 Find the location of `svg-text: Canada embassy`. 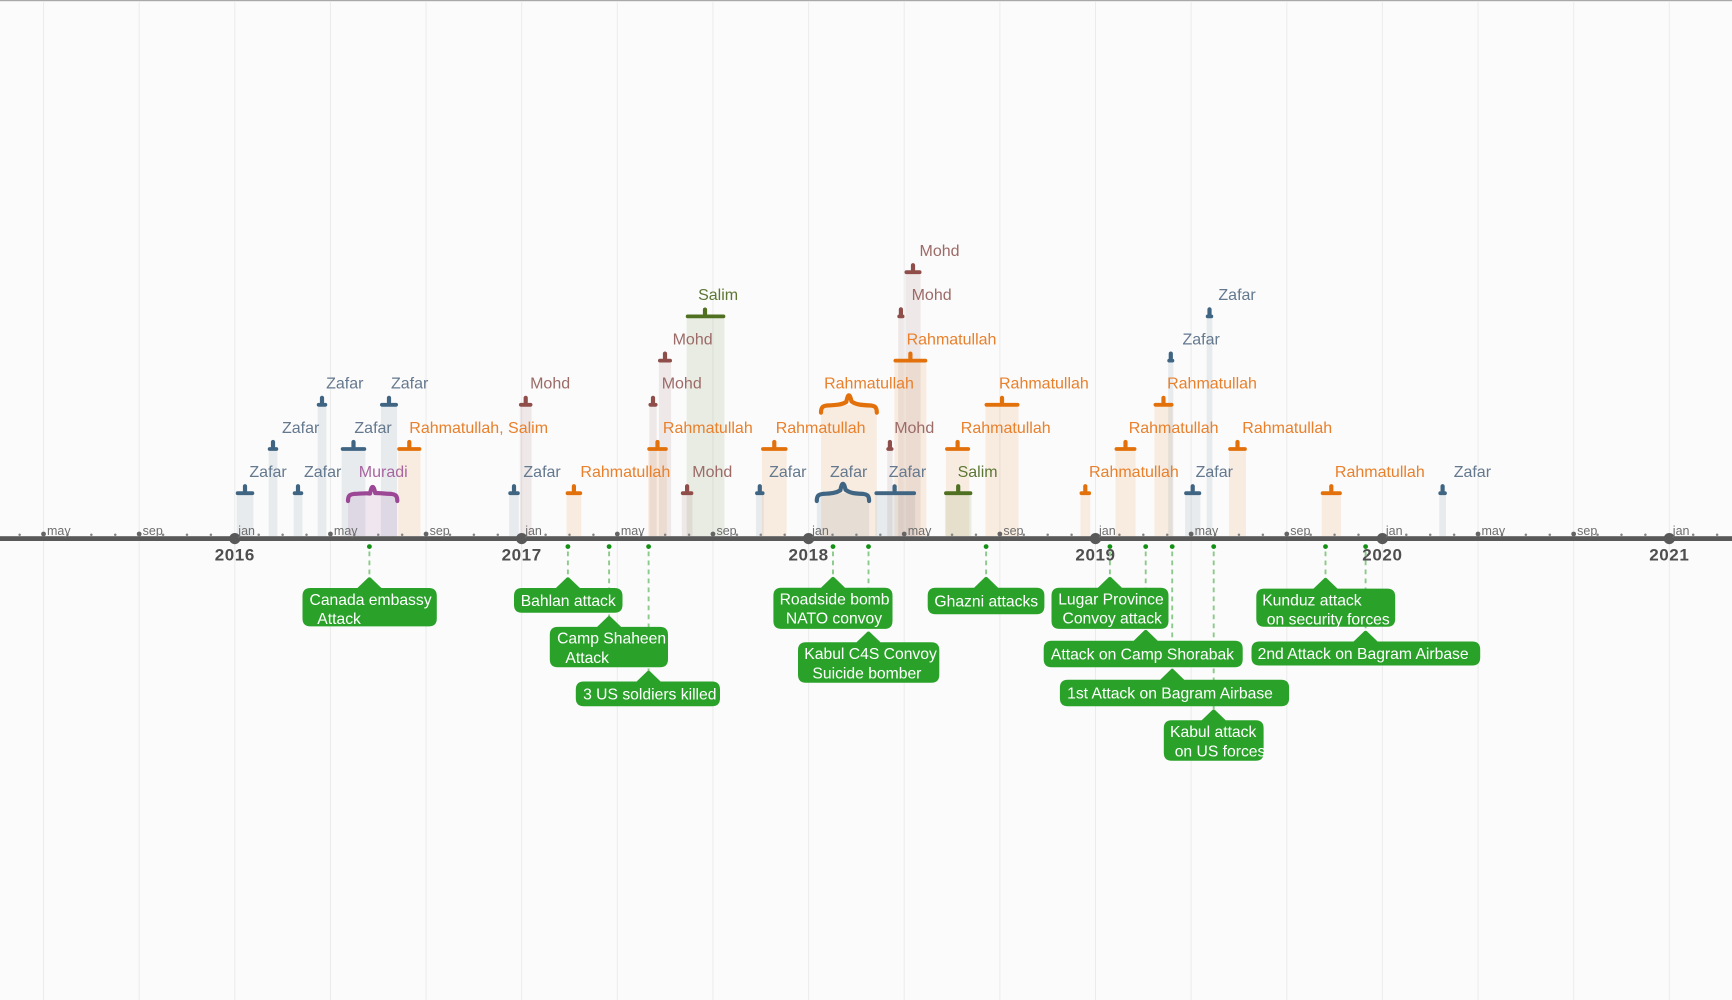

svg-text: Canada embassy is located at coordinates (371, 600).